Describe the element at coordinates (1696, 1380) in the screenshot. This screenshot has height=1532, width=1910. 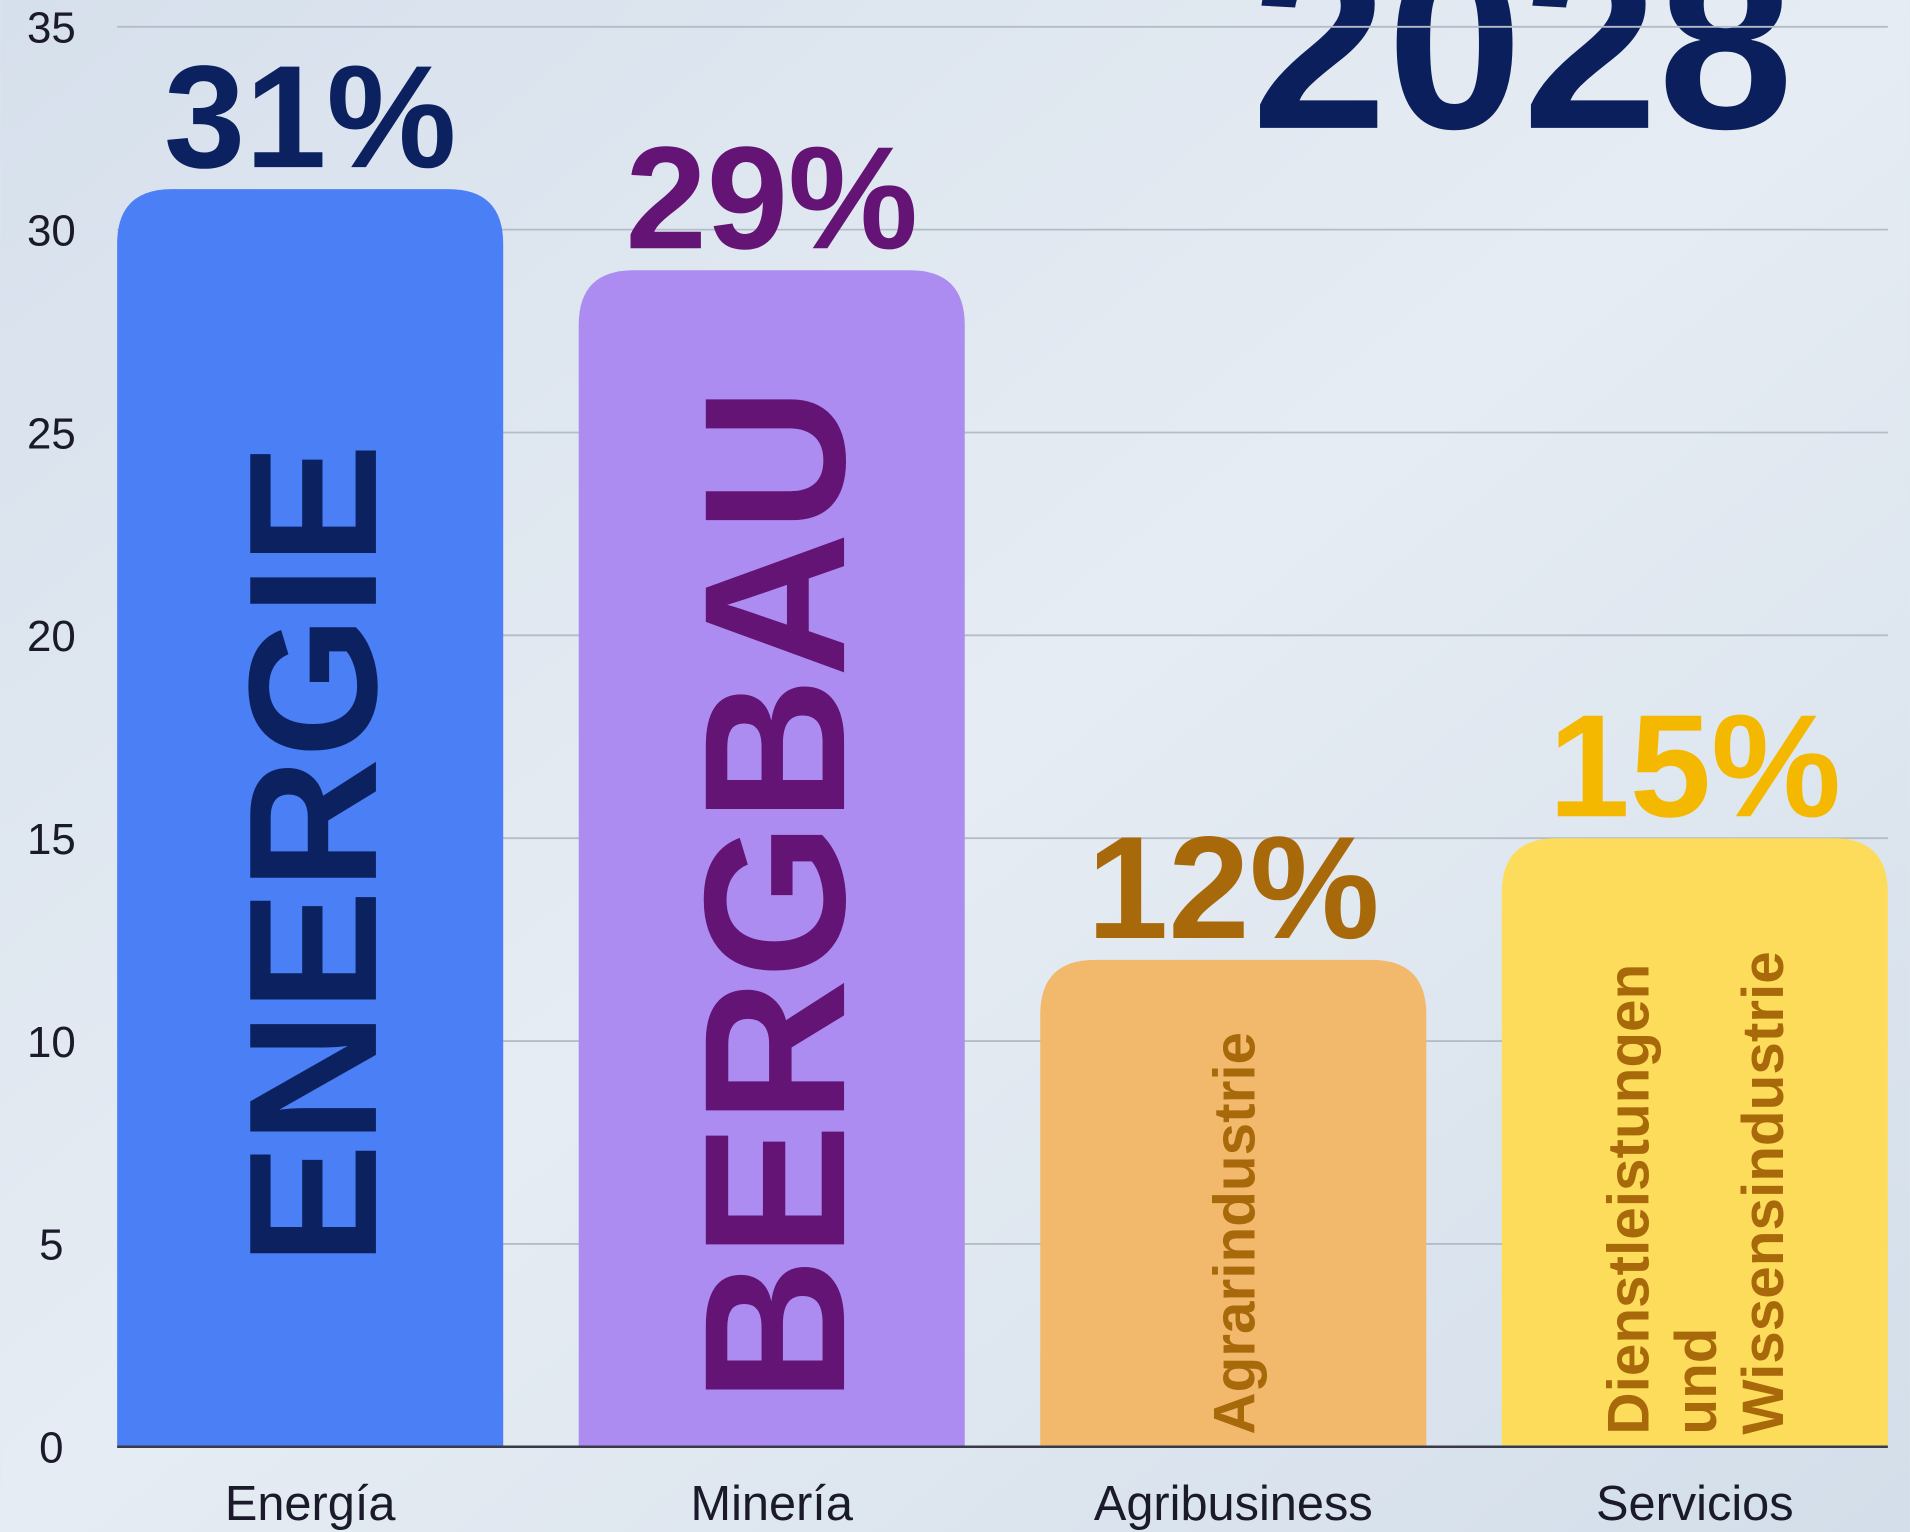
I see `inner-label: und` at that location.